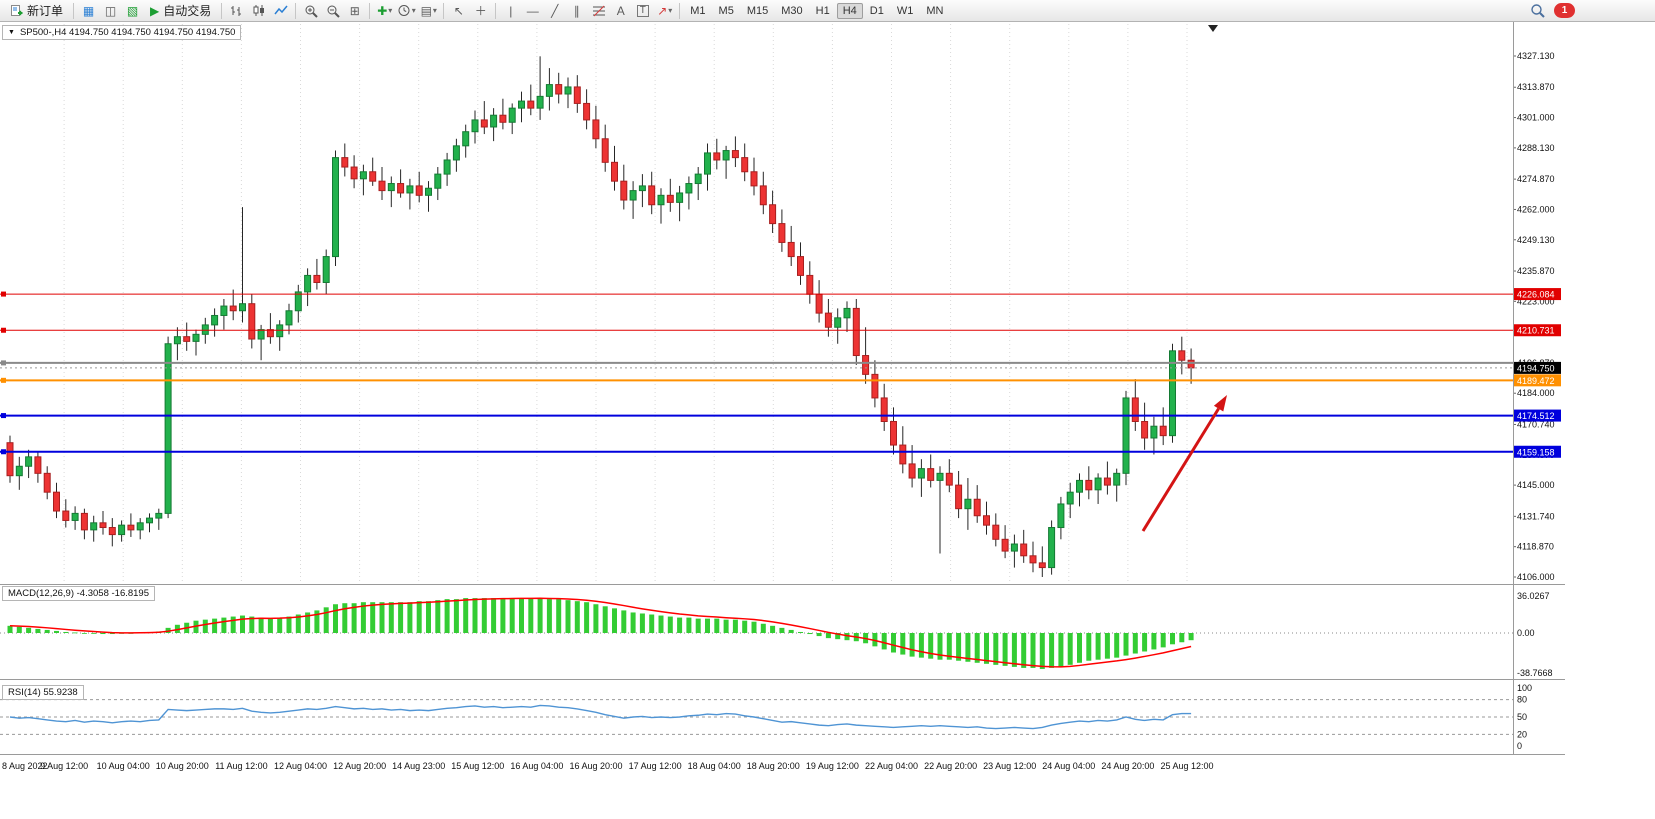 The image size is (1655, 819). Describe the element at coordinates (595, 766) in the screenshot. I see `time-axis-label: 16 Aug 20:00` at that location.